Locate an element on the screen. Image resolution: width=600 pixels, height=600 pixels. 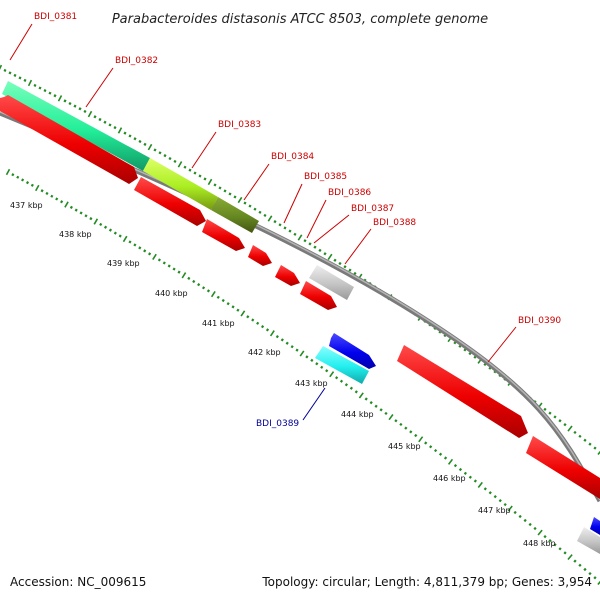
cog-bar-edge is located at coordinates (588, 540).